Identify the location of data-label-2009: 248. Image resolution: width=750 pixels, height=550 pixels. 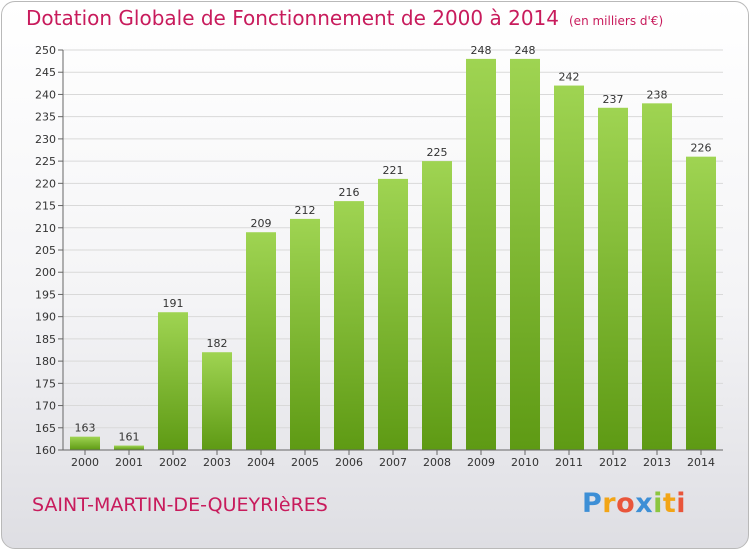
(481, 50).